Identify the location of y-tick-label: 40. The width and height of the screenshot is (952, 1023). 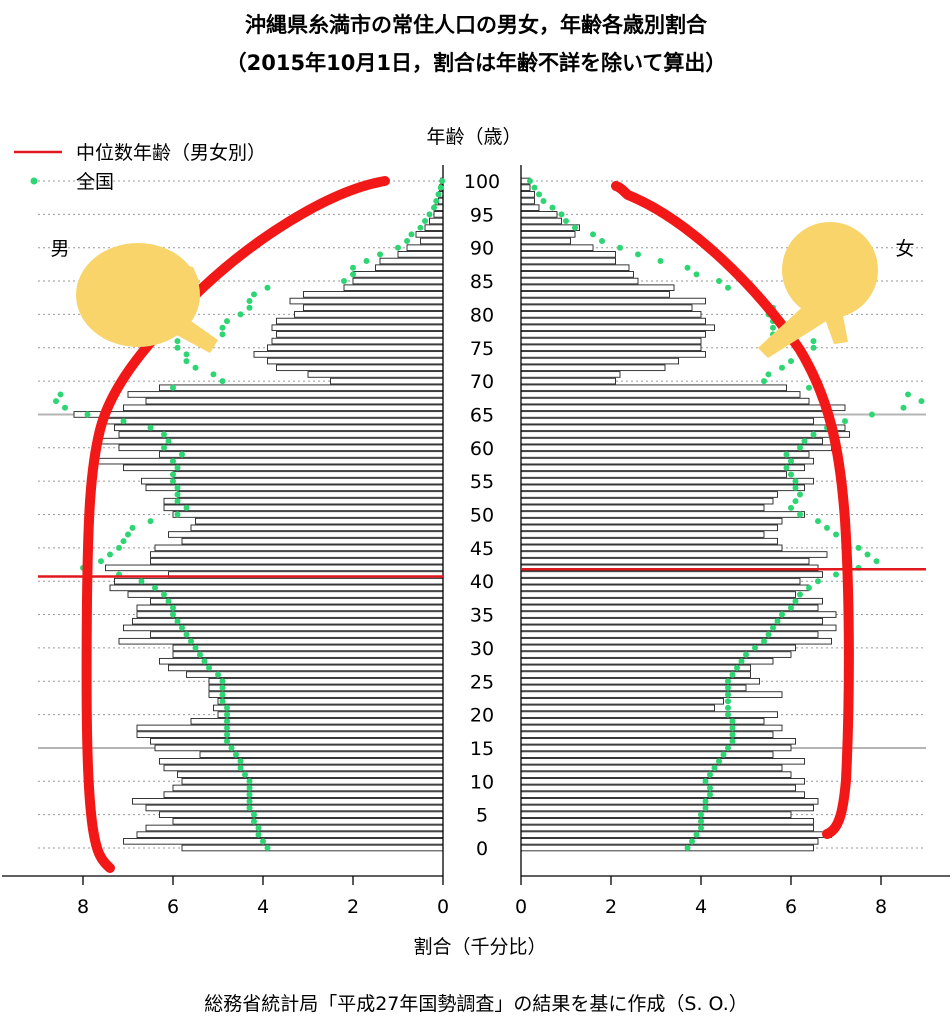
(482, 582).